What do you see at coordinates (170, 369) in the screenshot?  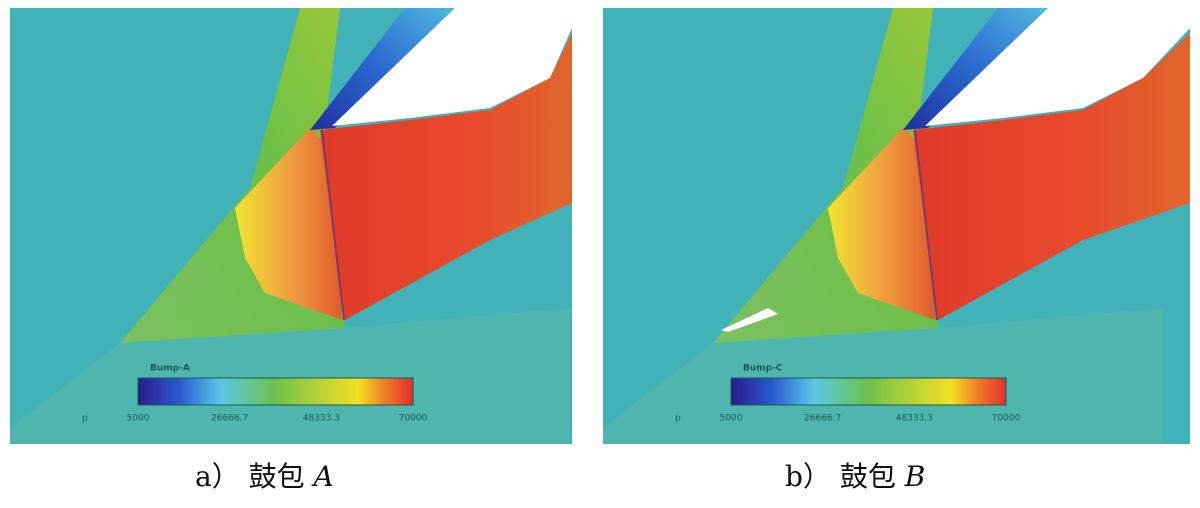 I see `legend-title: Bump-A` at bounding box center [170, 369].